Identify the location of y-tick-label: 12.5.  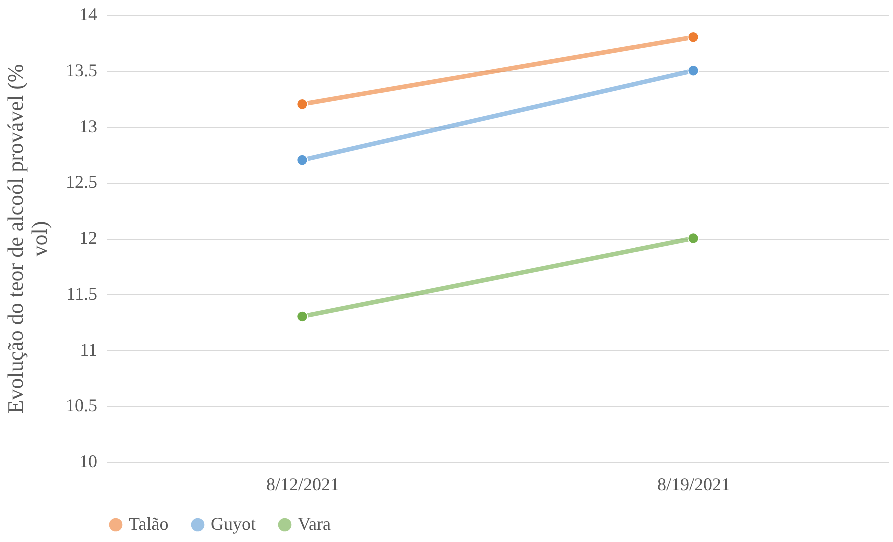
(82, 182).